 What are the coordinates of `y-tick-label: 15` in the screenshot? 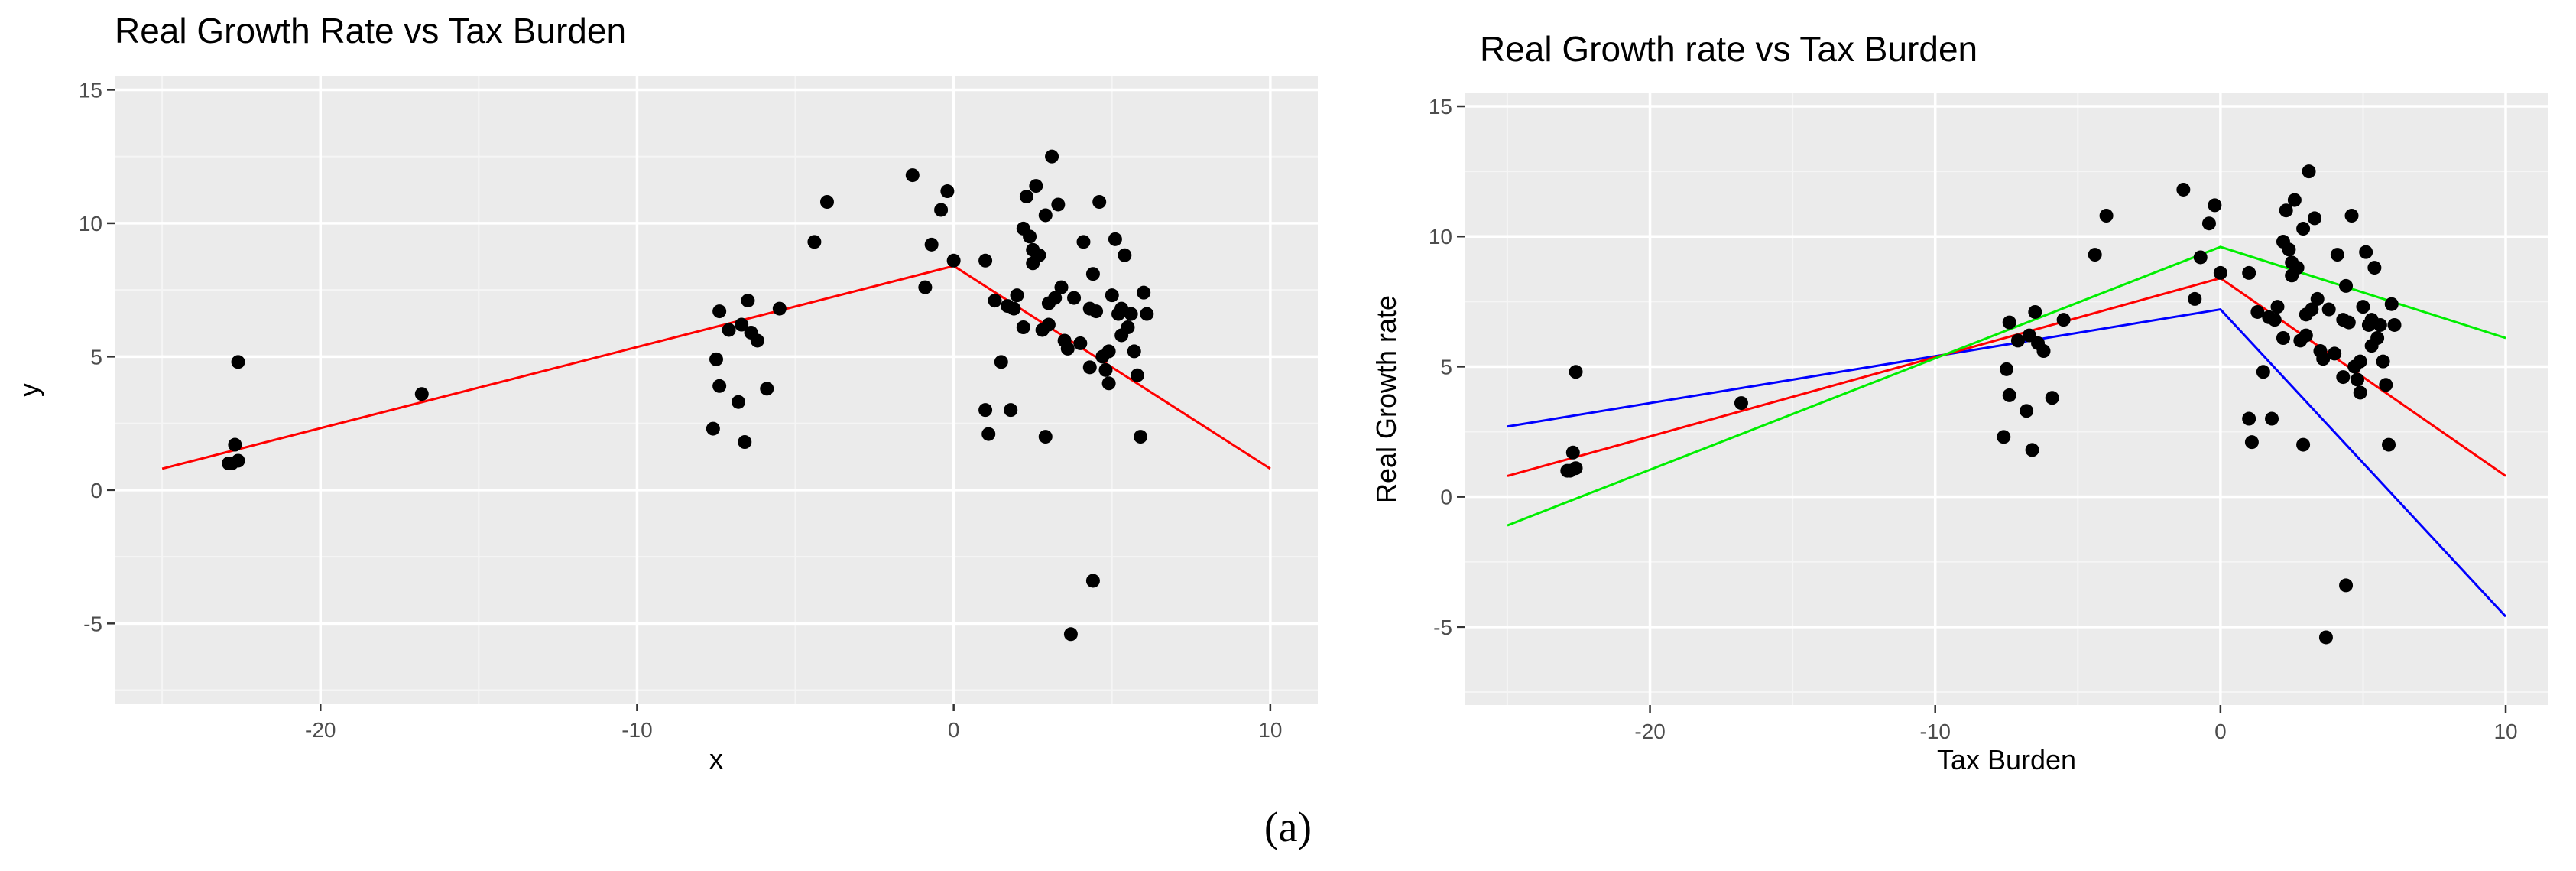 It's located at (90, 90).